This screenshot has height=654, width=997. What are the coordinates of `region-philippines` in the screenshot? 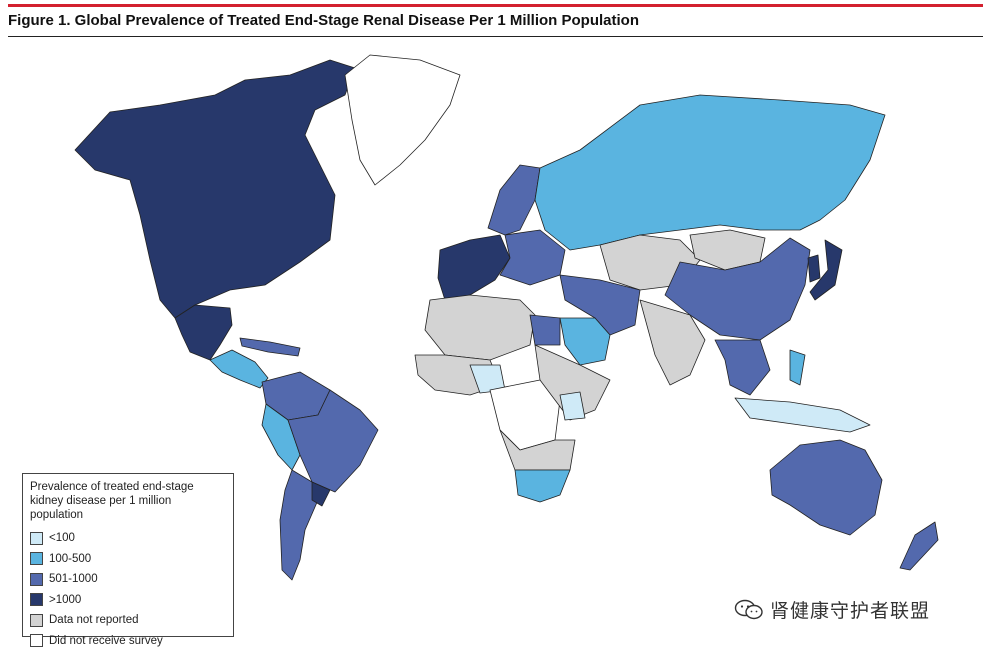 It's located at (797, 367).